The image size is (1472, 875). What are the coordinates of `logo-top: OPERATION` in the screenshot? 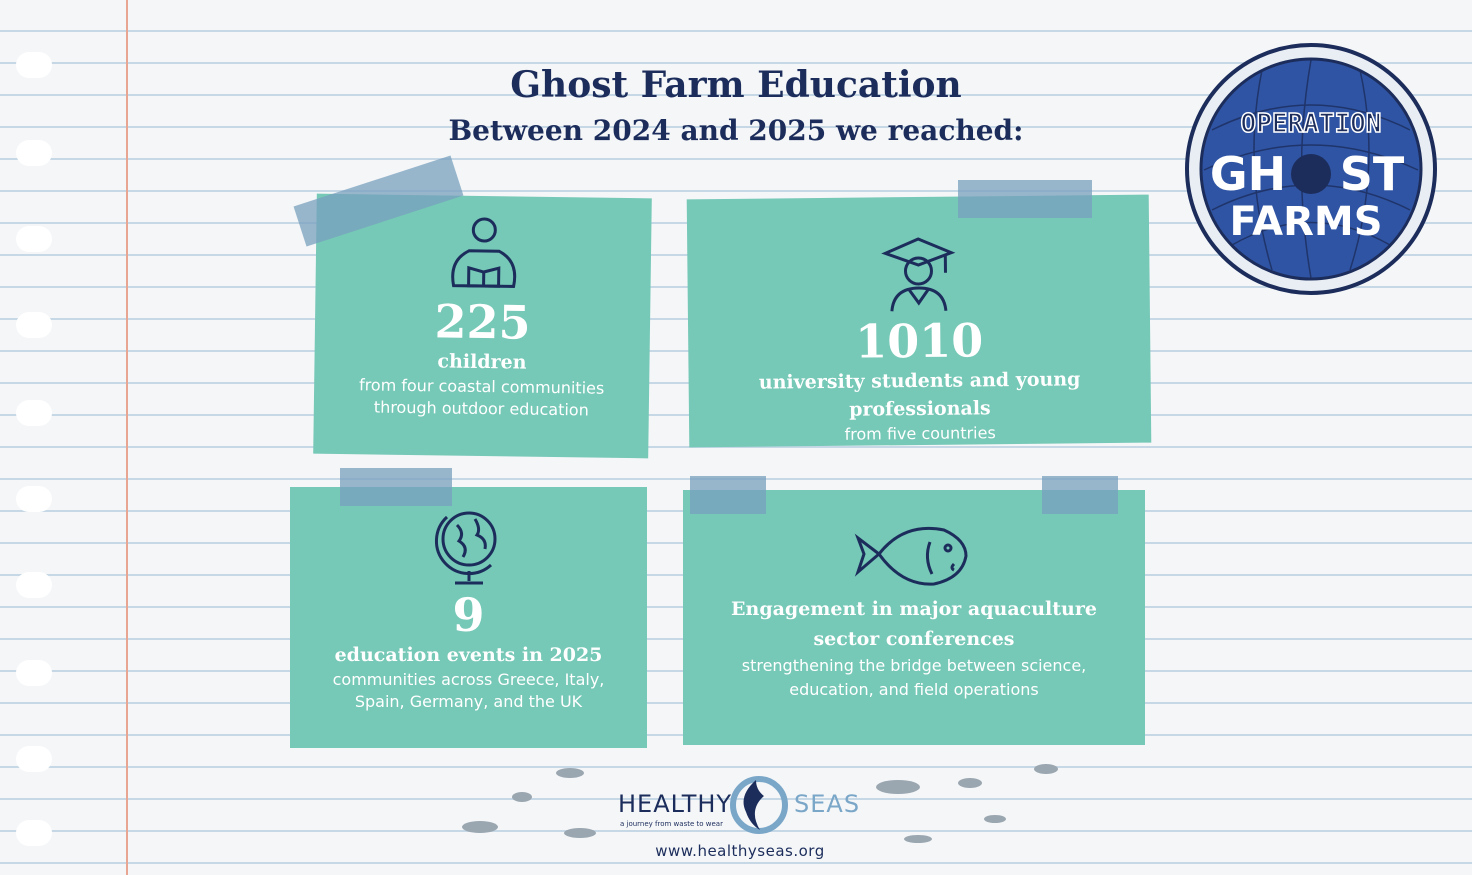 It's located at (1311, 124).